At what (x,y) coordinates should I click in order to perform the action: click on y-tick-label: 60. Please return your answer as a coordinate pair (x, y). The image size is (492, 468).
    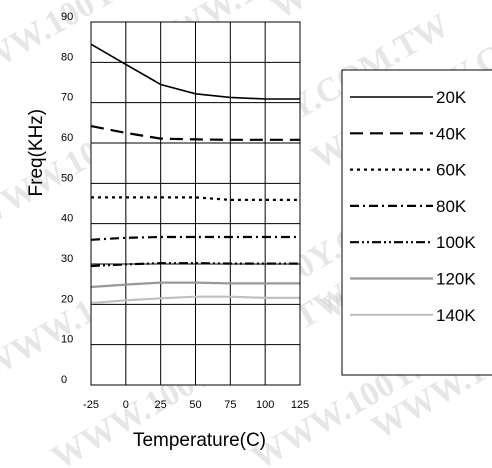
    Looking at the image, I should click on (67, 138).